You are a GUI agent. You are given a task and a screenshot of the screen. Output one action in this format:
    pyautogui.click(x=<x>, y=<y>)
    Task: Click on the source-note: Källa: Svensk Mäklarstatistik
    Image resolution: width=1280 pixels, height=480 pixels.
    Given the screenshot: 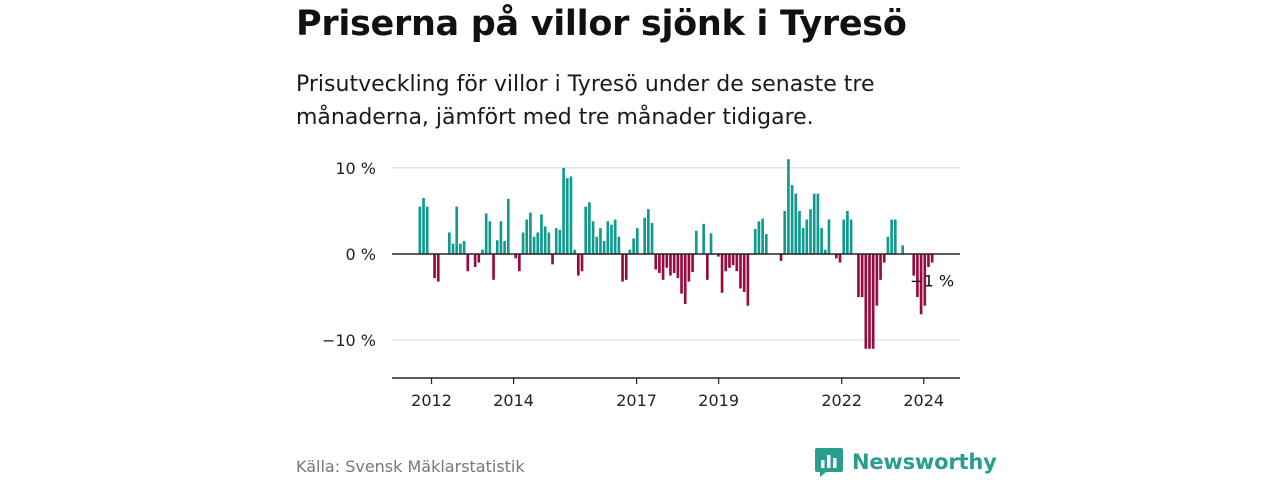 What is the action you would take?
    pyautogui.click(x=410, y=466)
    